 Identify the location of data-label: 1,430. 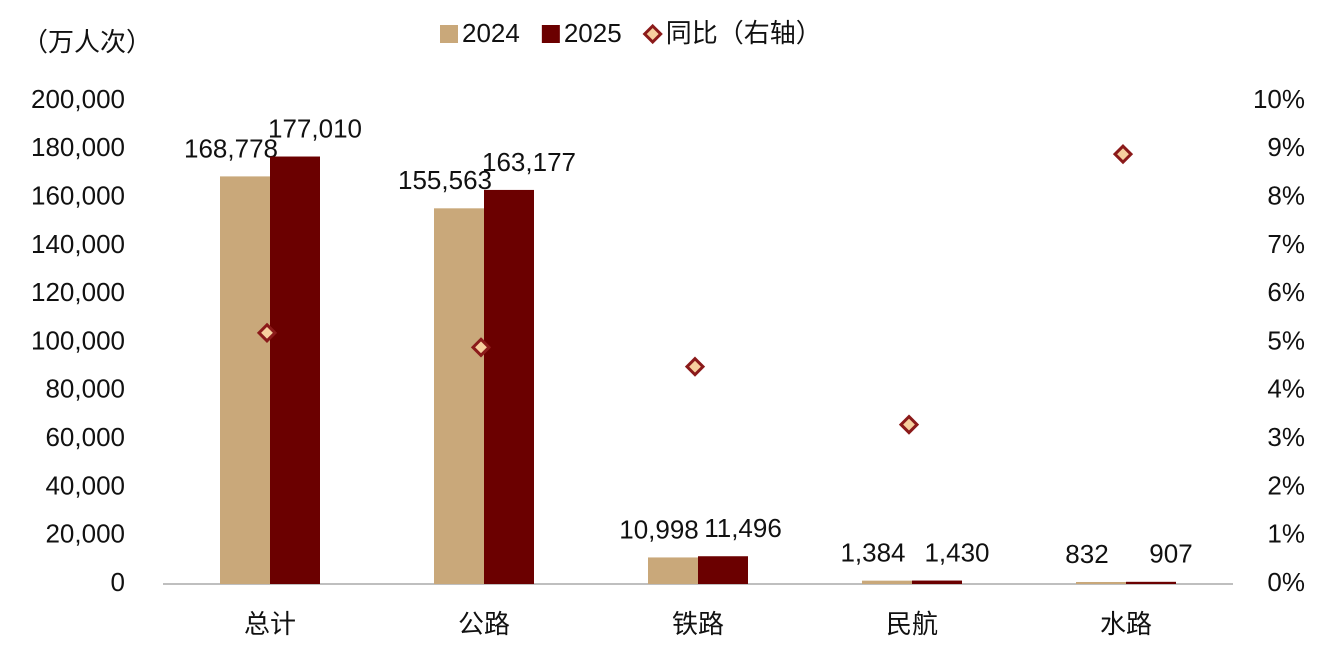
(956, 552).